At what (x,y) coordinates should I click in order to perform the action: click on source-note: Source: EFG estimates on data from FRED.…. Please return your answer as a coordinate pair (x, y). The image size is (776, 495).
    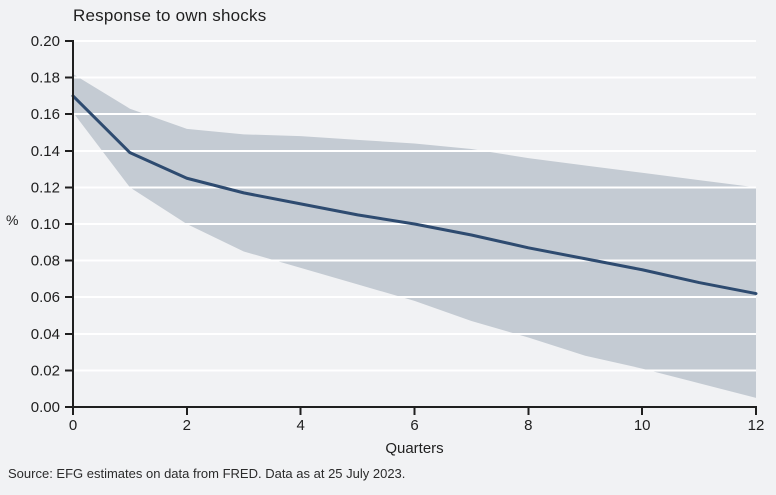
    Looking at the image, I should click on (207, 473).